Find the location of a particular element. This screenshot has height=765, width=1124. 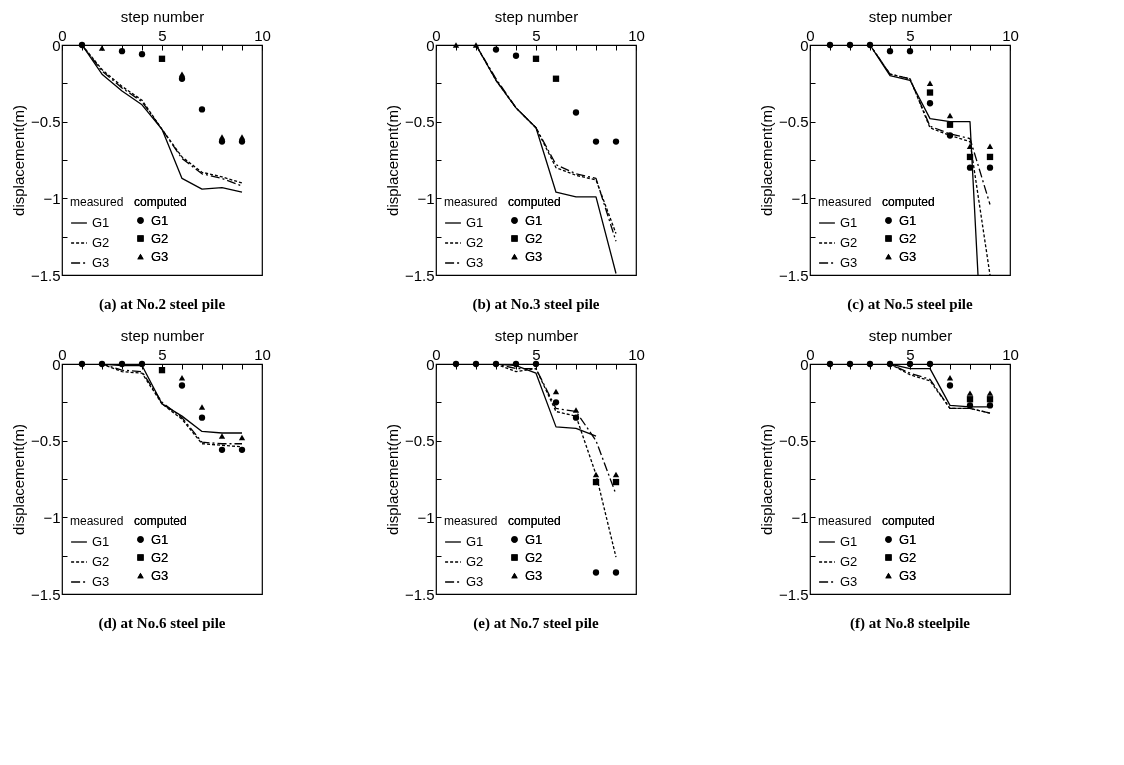

text: (e) at No.7 steel pile is located at coordinates (536, 623).